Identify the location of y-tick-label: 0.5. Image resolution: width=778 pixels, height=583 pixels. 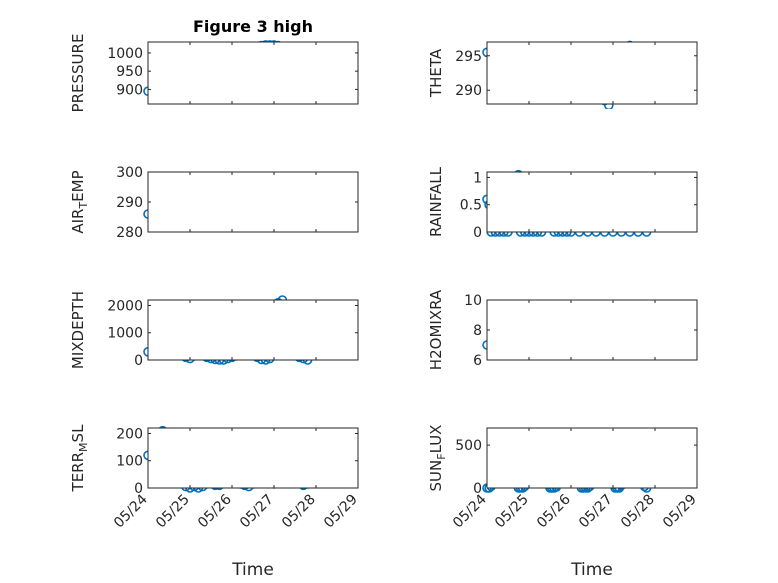
(471, 206).